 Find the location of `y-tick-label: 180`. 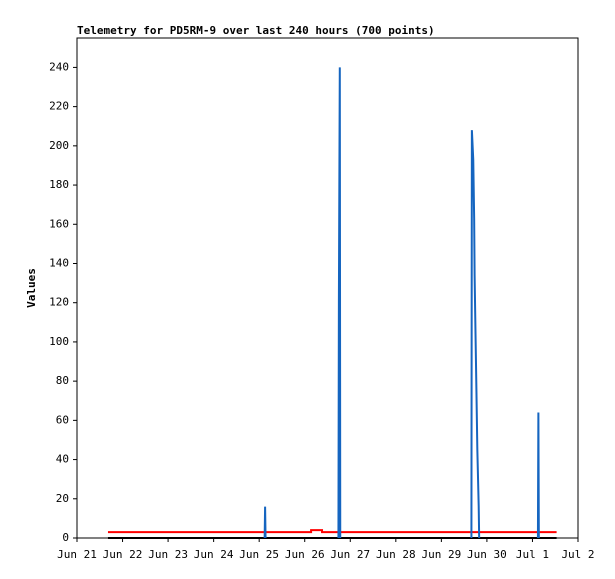

y-tick-label: 180 is located at coordinates (59, 184).